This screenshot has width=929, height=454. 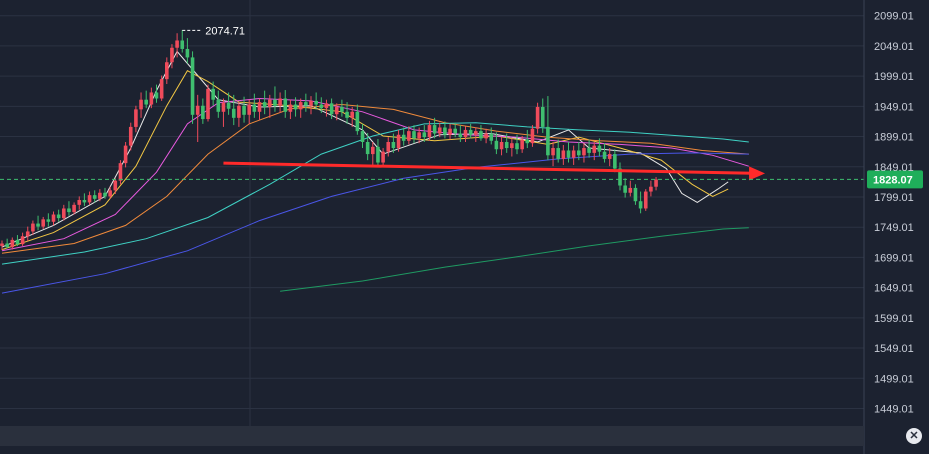 What do you see at coordinates (894, 319) in the screenshot?
I see `y-tick-label: 1599.01` at bounding box center [894, 319].